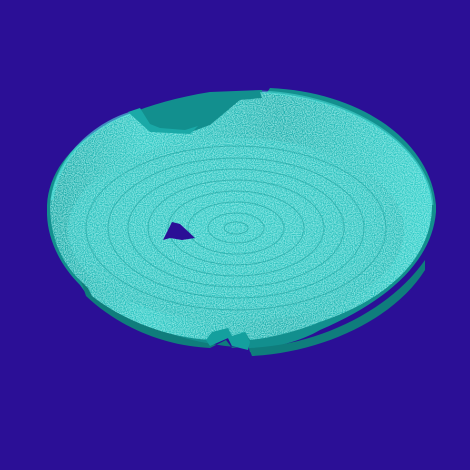  Describe the element at coordinates (163, 121) in the screenshot. I see `rim-notch-left` at that location.